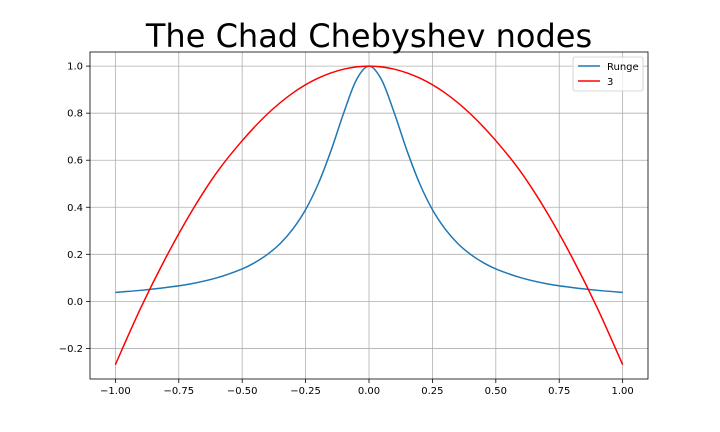 This screenshot has width=720, height=432. What do you see at coordinates (496, 391) in the screenshot?
I see `x-tick-label: 0.50` at bounding box center [496, 391].